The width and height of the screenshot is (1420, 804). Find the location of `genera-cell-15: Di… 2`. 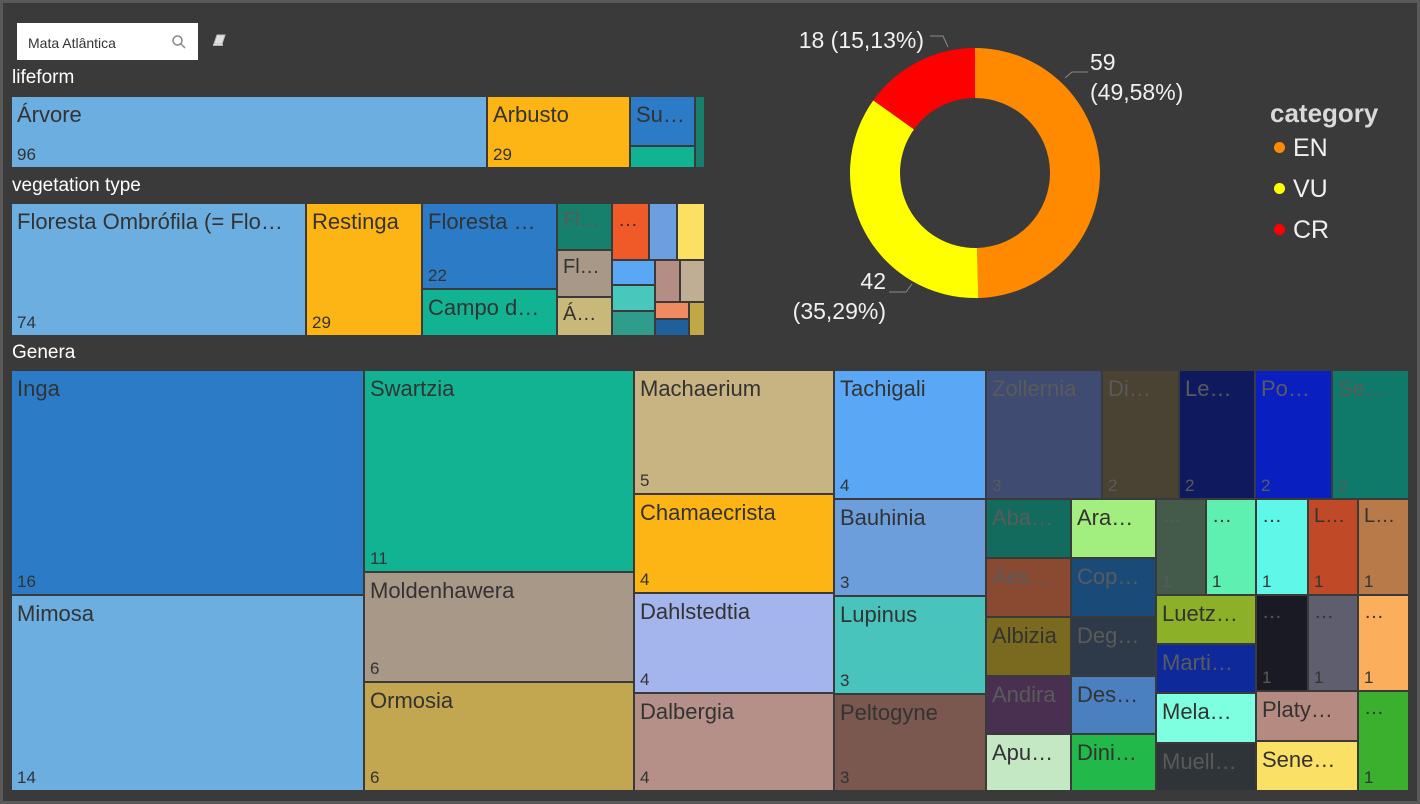

genera-cell-15: Di… 2 is located at coordinates (1140, 434).